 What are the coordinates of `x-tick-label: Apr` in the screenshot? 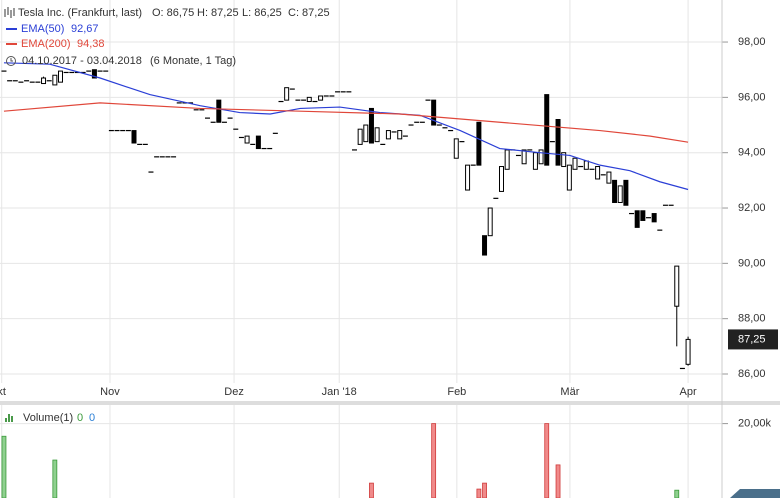 It's located at (688, 392).